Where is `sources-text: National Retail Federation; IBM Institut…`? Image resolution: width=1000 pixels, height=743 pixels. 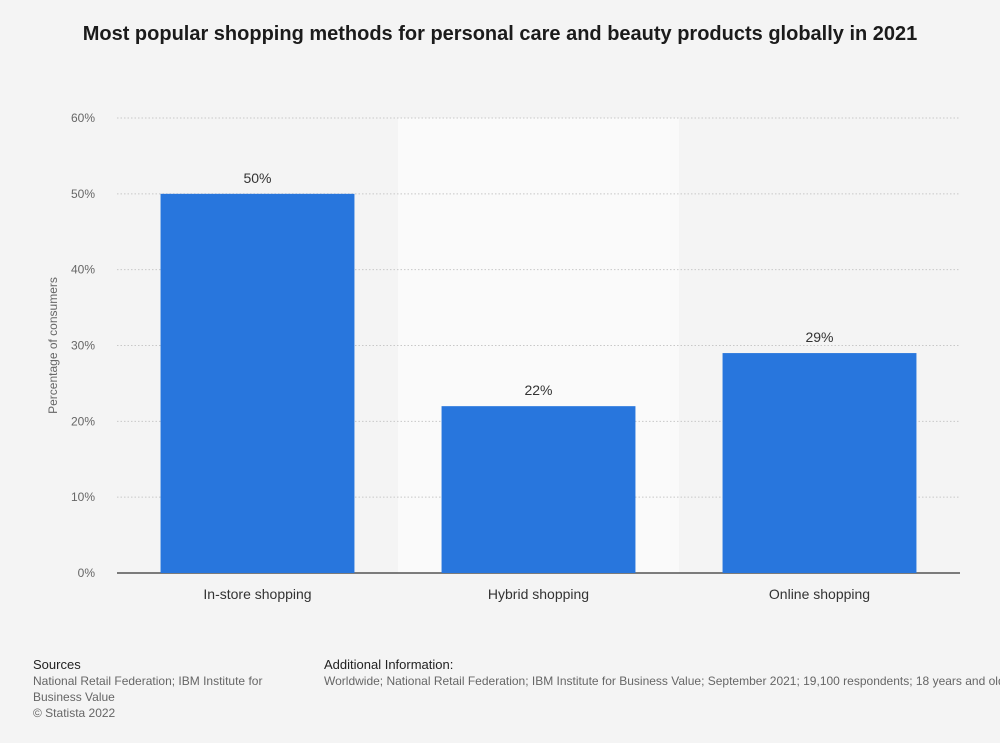
sources-text: National Retail Federation; IBM Institut… is located at coordinates (148, 689).